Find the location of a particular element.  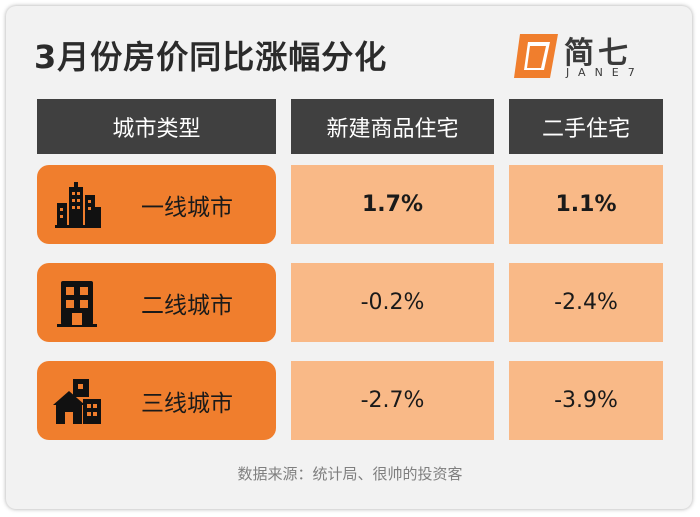

cell-tier2-new-home: -0.2% is located at coordinates (392, 302).